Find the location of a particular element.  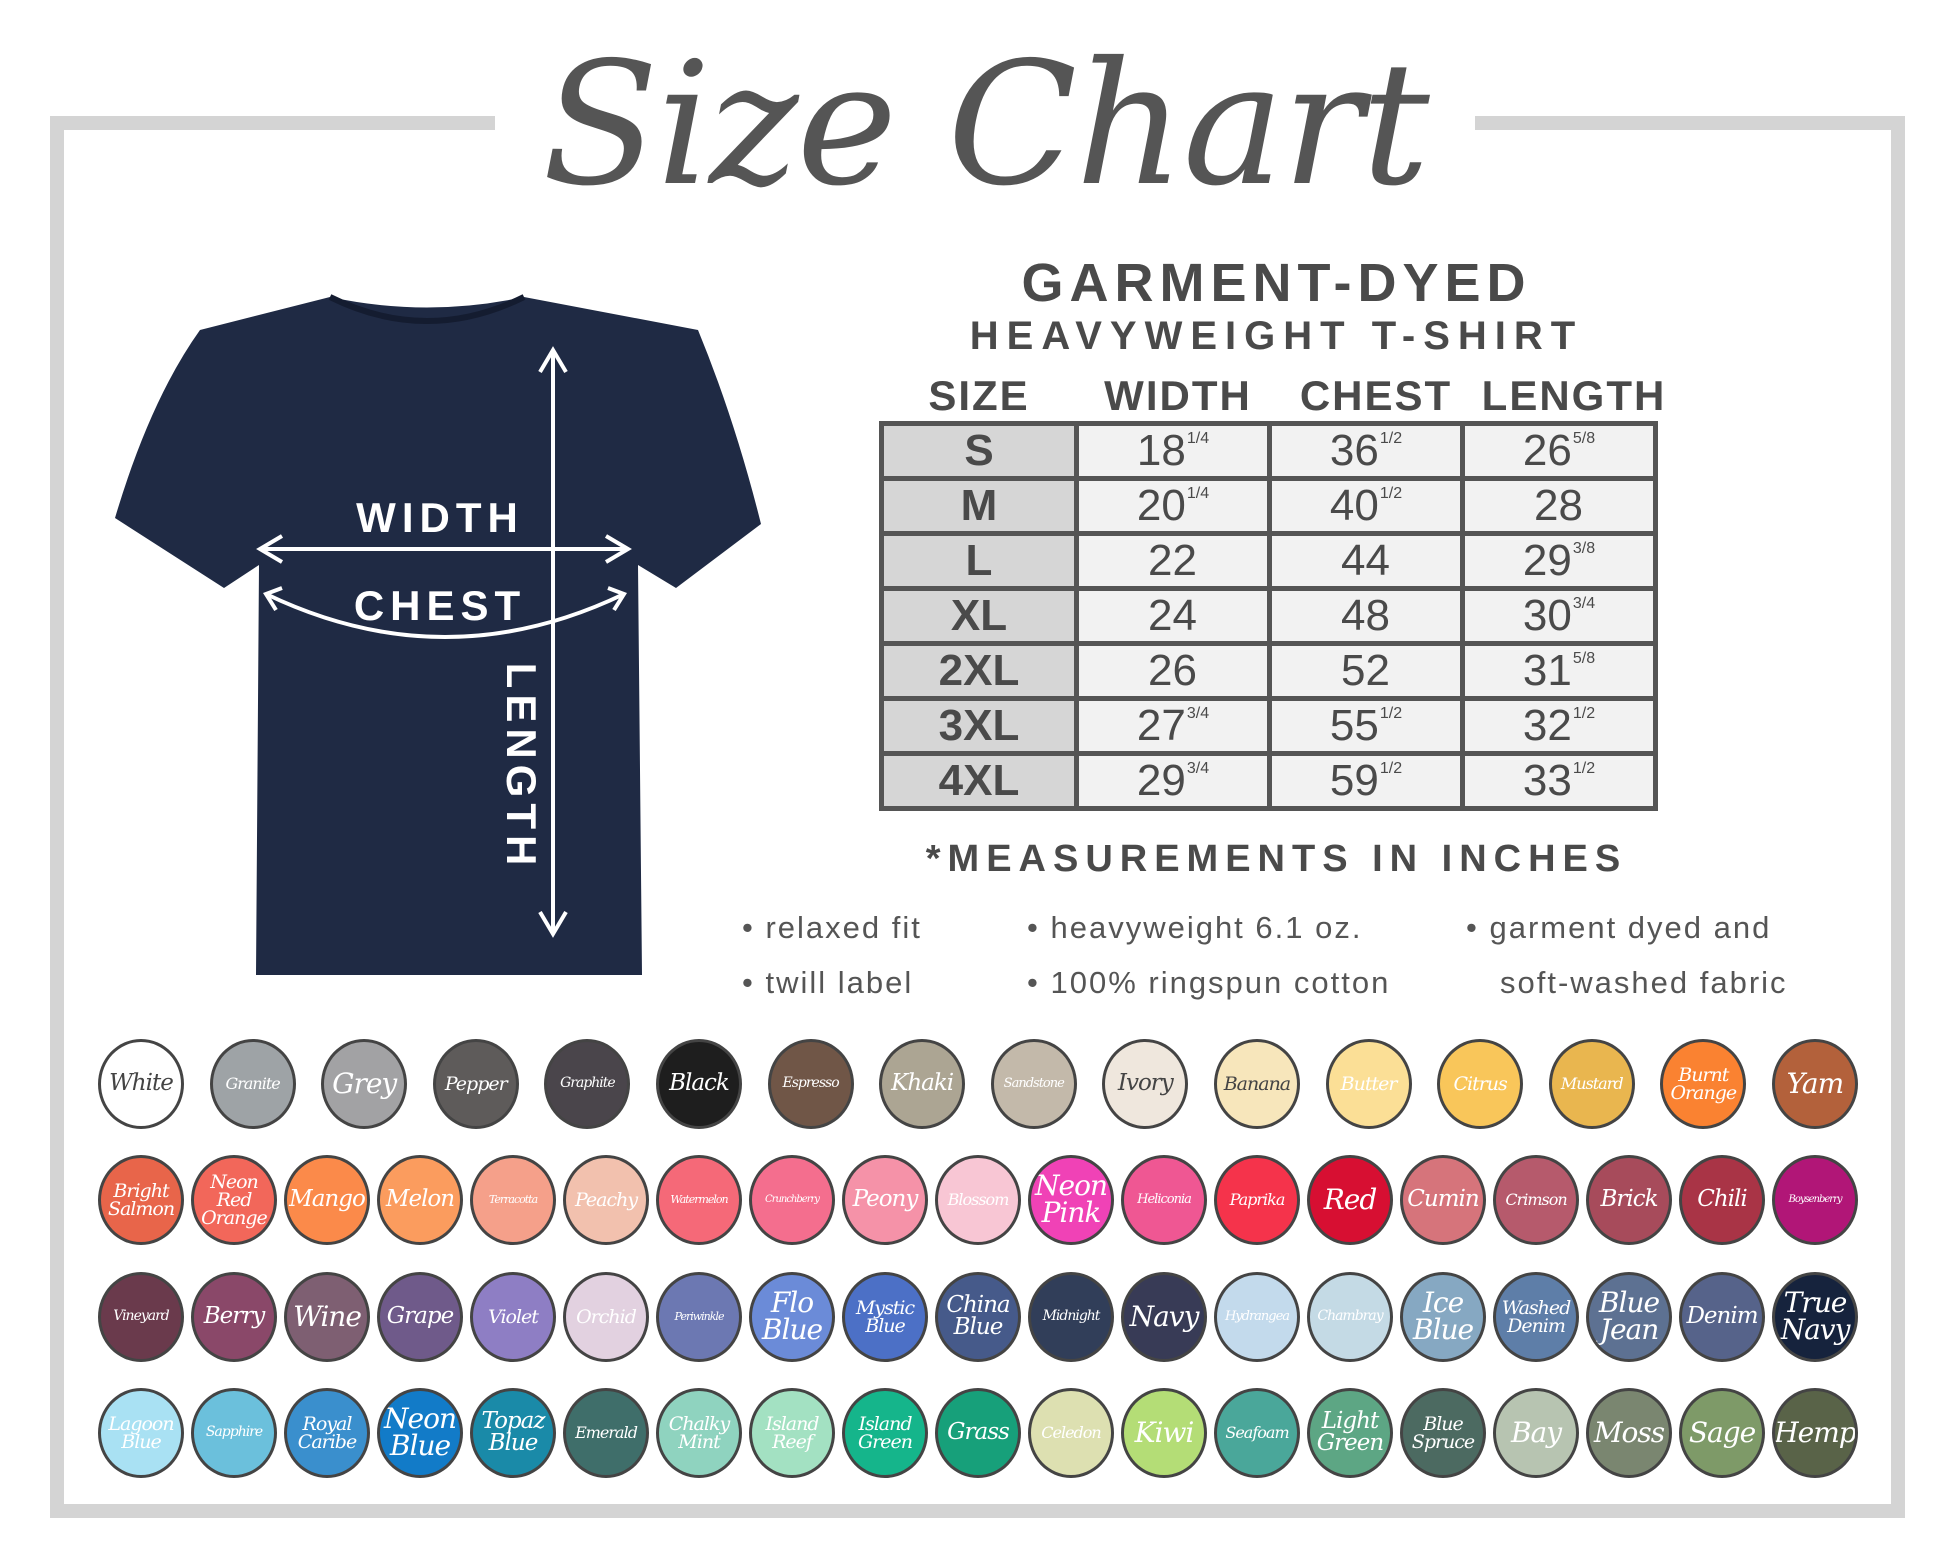

chest-cell: 591/2 is located at coordinates (1366, 781).